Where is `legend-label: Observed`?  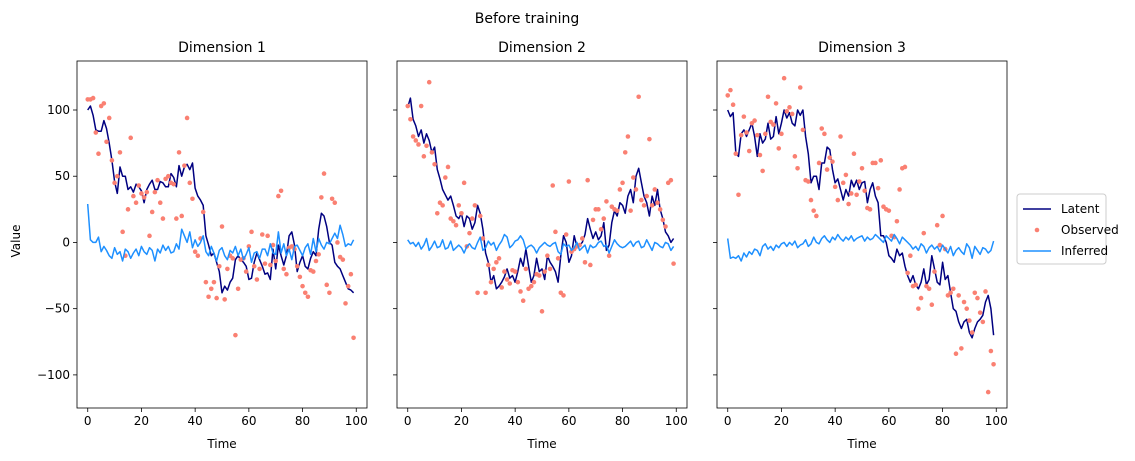 legend-label: Observed is located at coordinates (1090, 230).